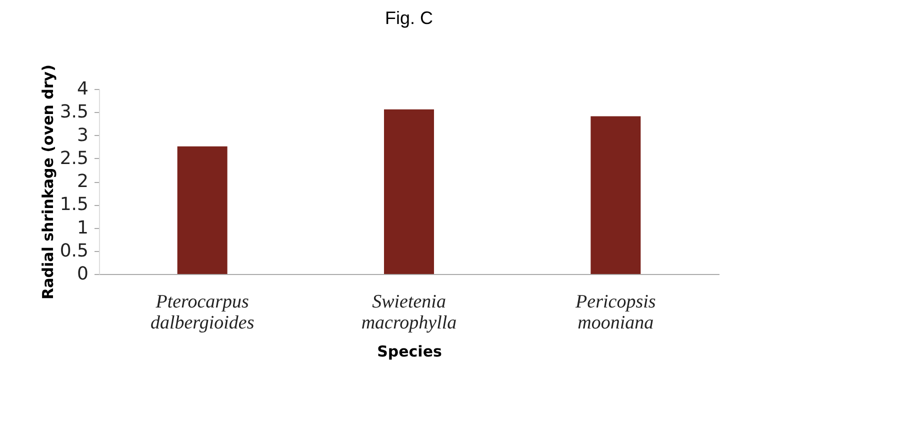 The width and height of the screenshot is (922, 435). Describe the element at coordinates (82, 227) in the screenshot. I see `y-tick-label: 1` at that location.